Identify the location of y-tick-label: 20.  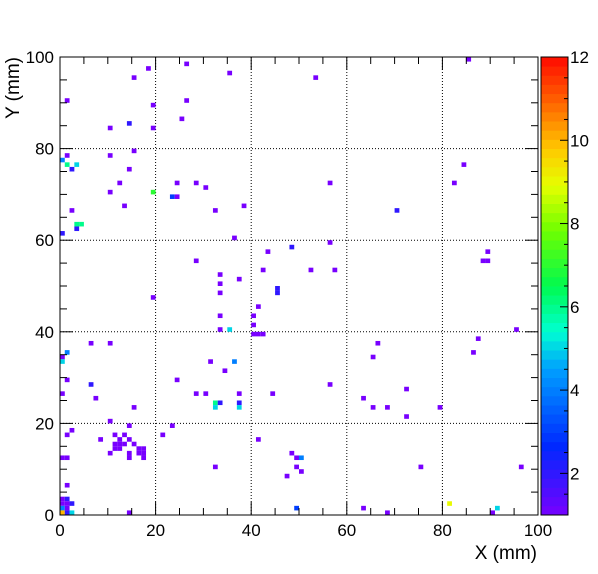
(44, 423).